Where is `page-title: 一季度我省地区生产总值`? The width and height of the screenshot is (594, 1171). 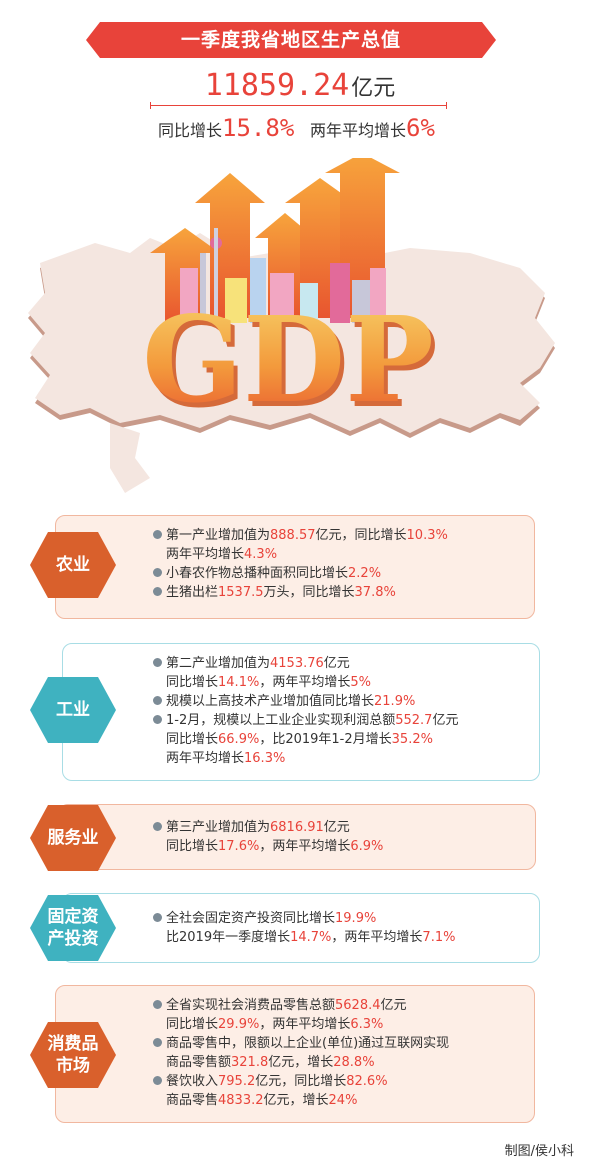 page-title: 一季度我省地区生产总值 is located at coordinates (290, 40).